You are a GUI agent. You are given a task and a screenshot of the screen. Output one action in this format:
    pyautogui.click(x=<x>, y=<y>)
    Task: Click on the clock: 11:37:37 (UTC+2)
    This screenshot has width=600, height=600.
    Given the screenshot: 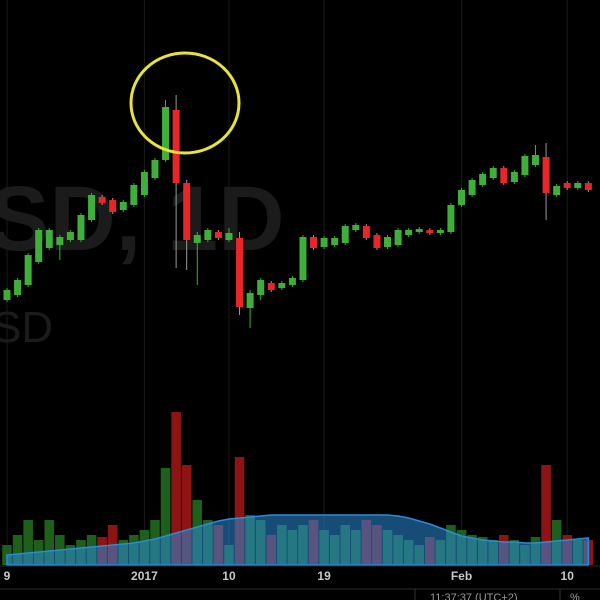 What is the action you would take?
    pyautogui.click(x=474, y=596)
    